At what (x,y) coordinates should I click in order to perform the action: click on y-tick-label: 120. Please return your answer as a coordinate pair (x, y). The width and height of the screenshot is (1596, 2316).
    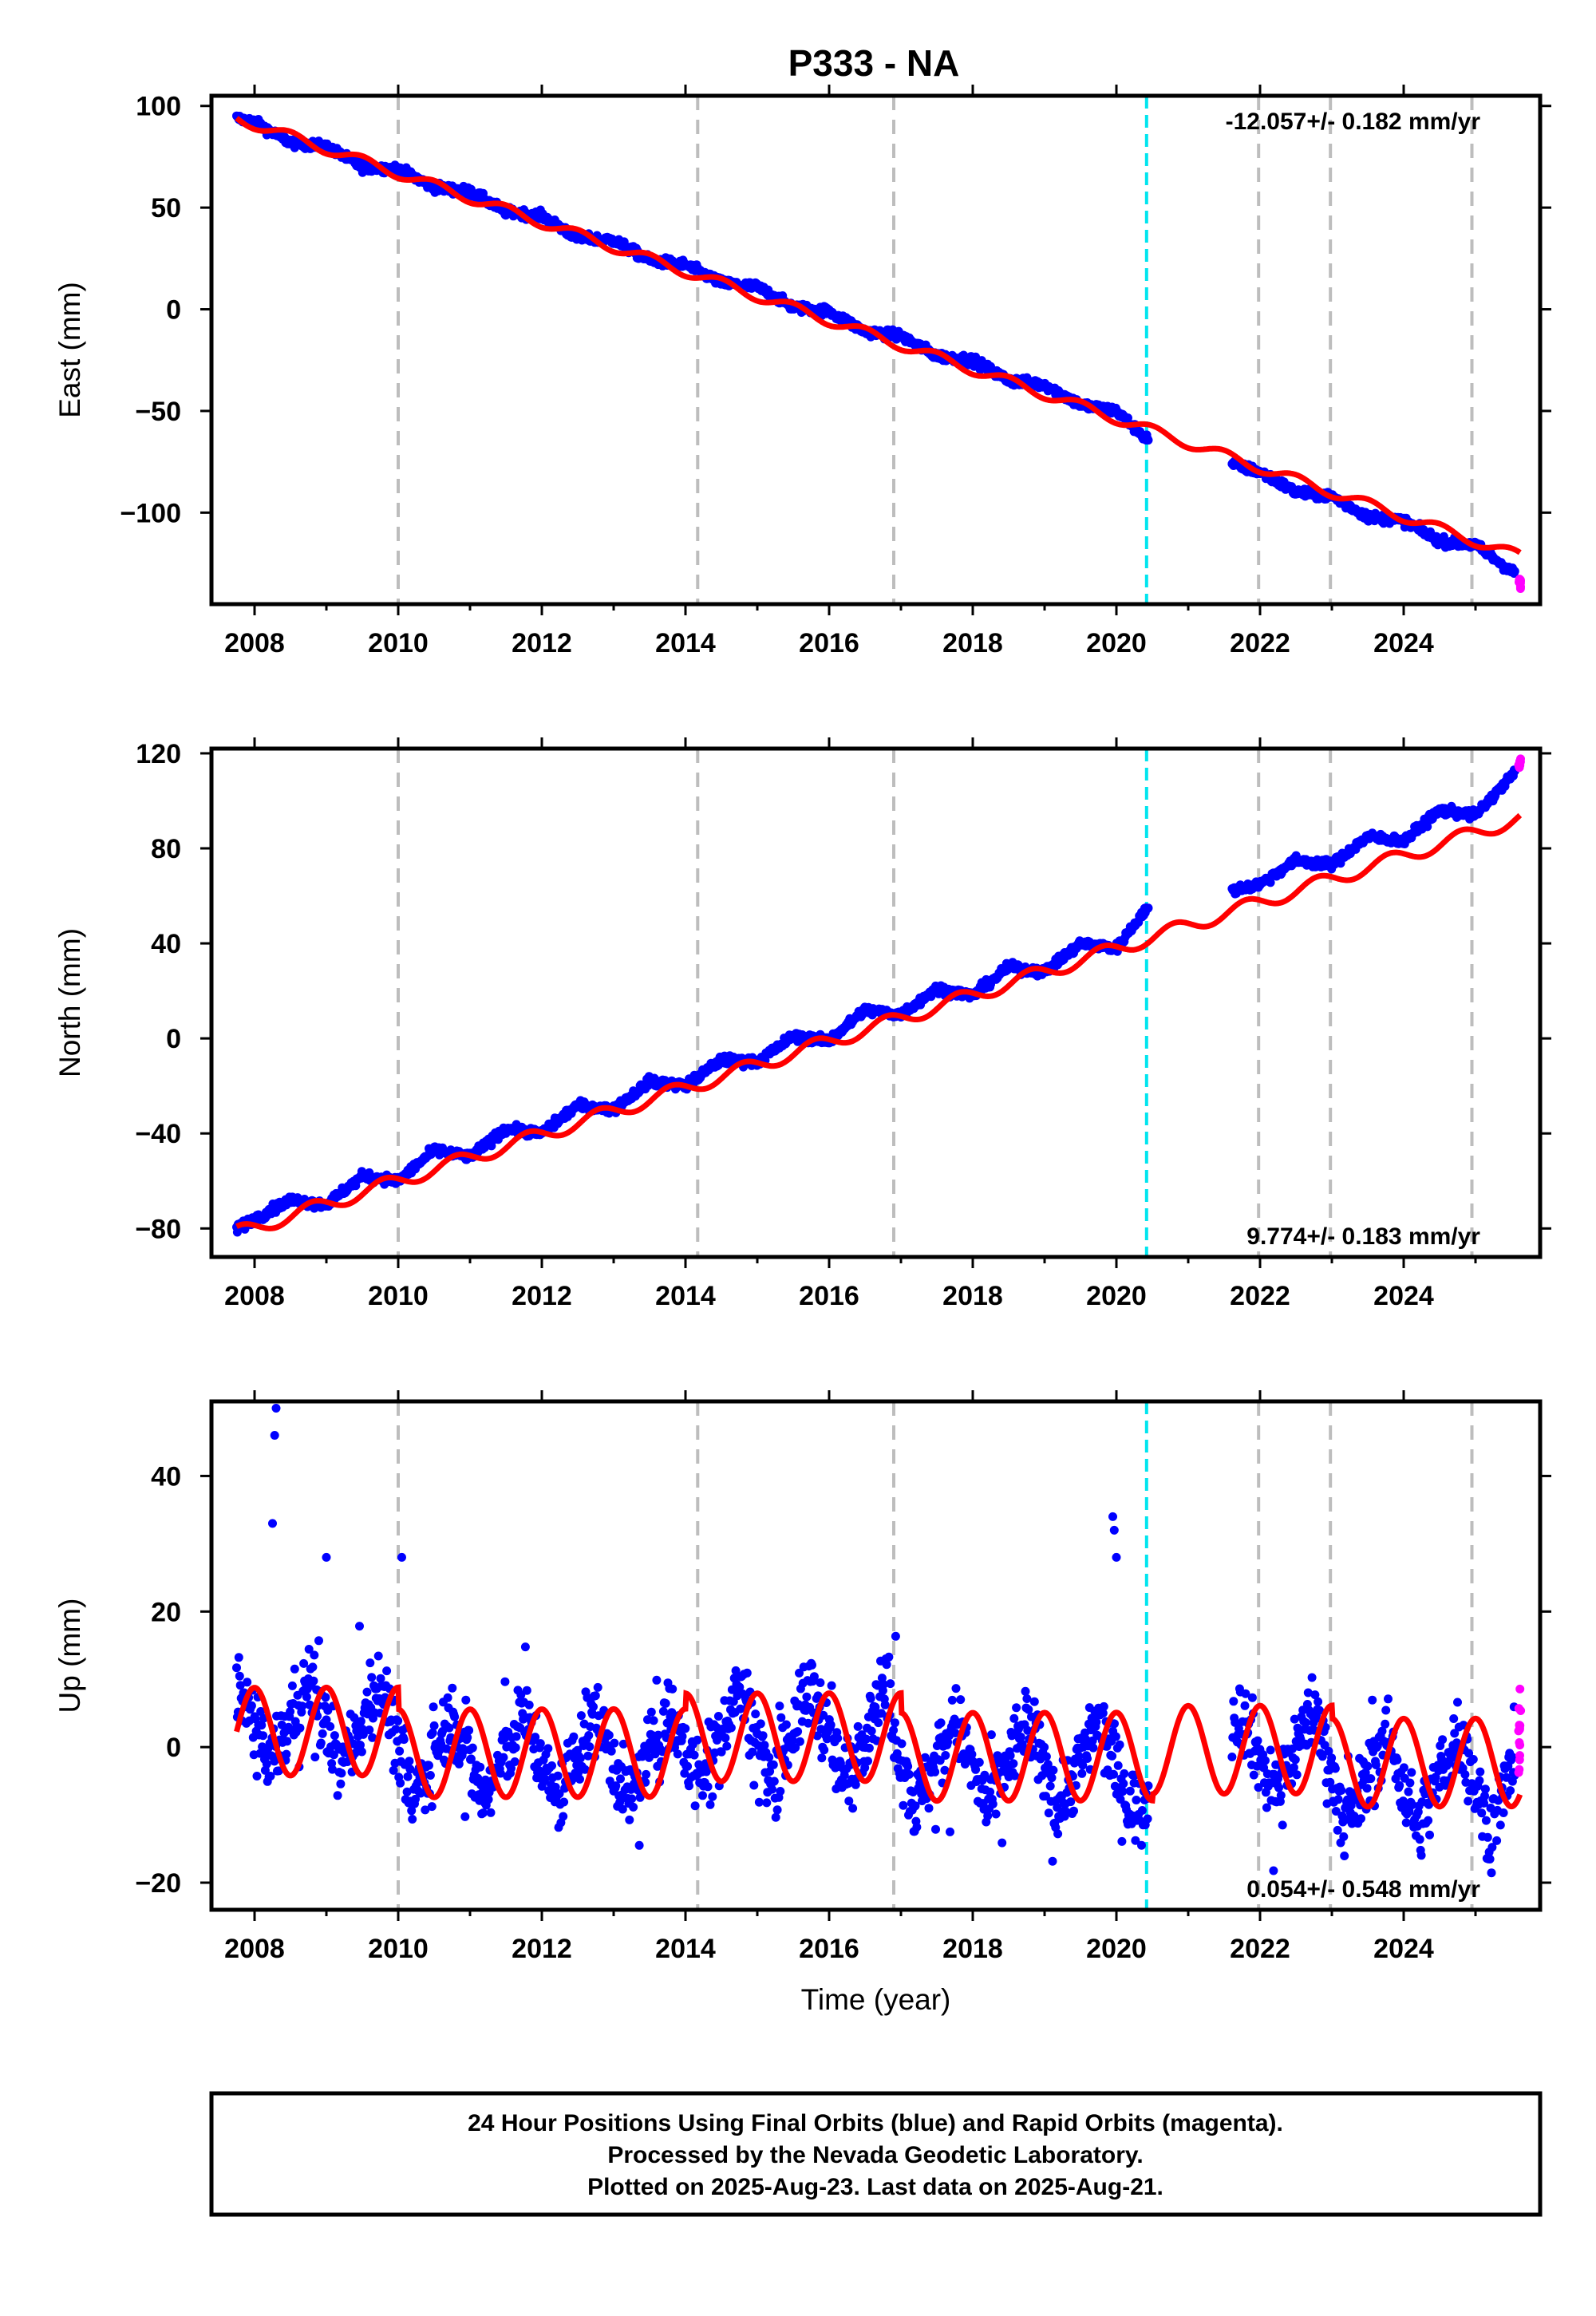
    Looking at the image, I should click on (158, 754).